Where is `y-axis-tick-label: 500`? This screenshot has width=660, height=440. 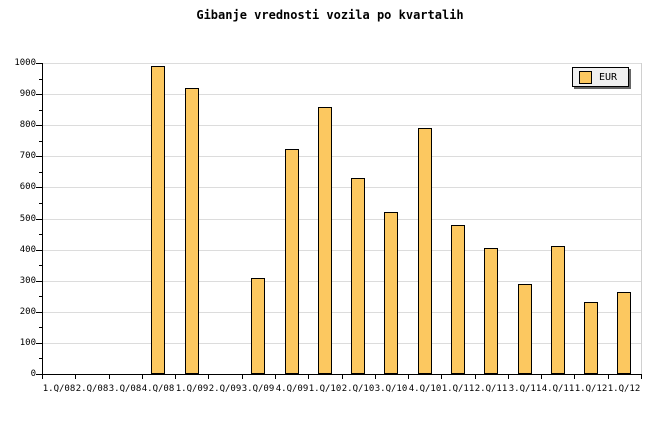 y-axis-tick-label: 500 is located at coordinates (27, 219).